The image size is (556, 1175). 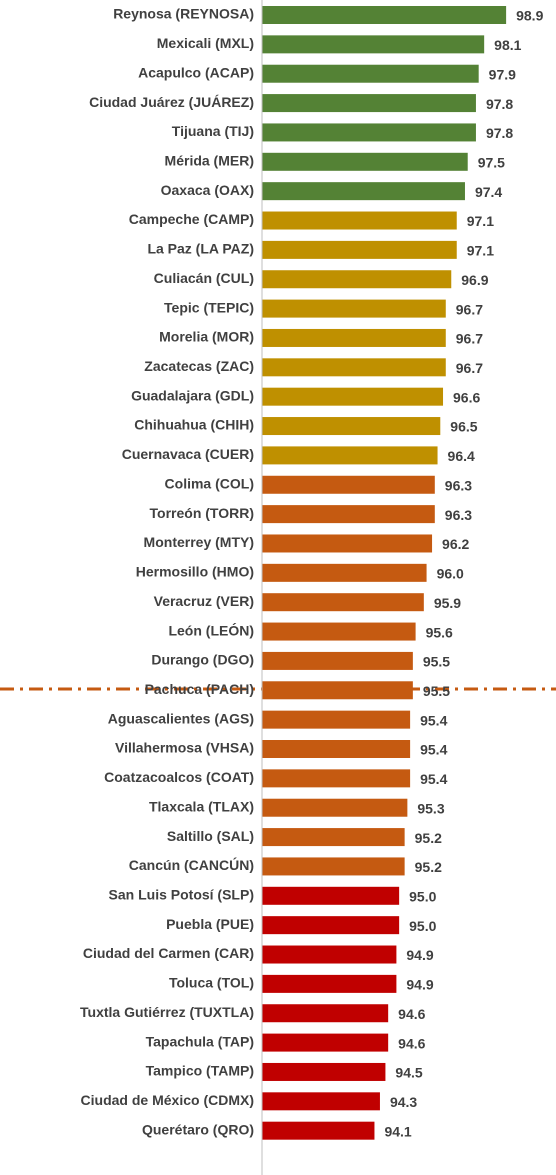 What do you see at coordinates (200, 1041) in the screenshot?
I see `category-label: Tapachula (TAP)` at bounding box center [200, 1041].